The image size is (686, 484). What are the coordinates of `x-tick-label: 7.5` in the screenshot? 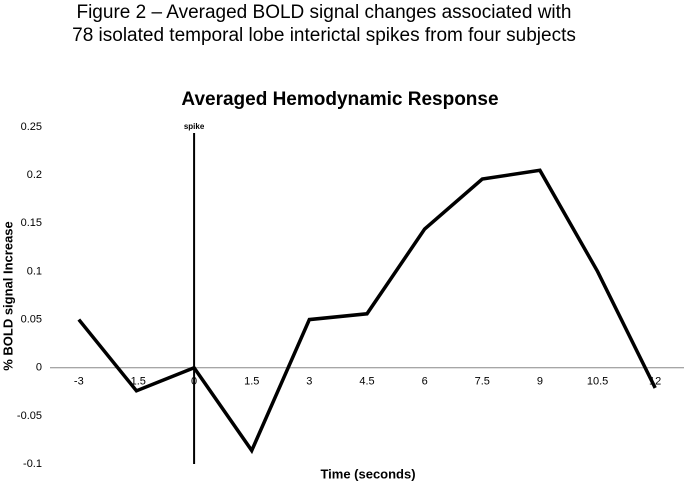 It's located at (482, 382).